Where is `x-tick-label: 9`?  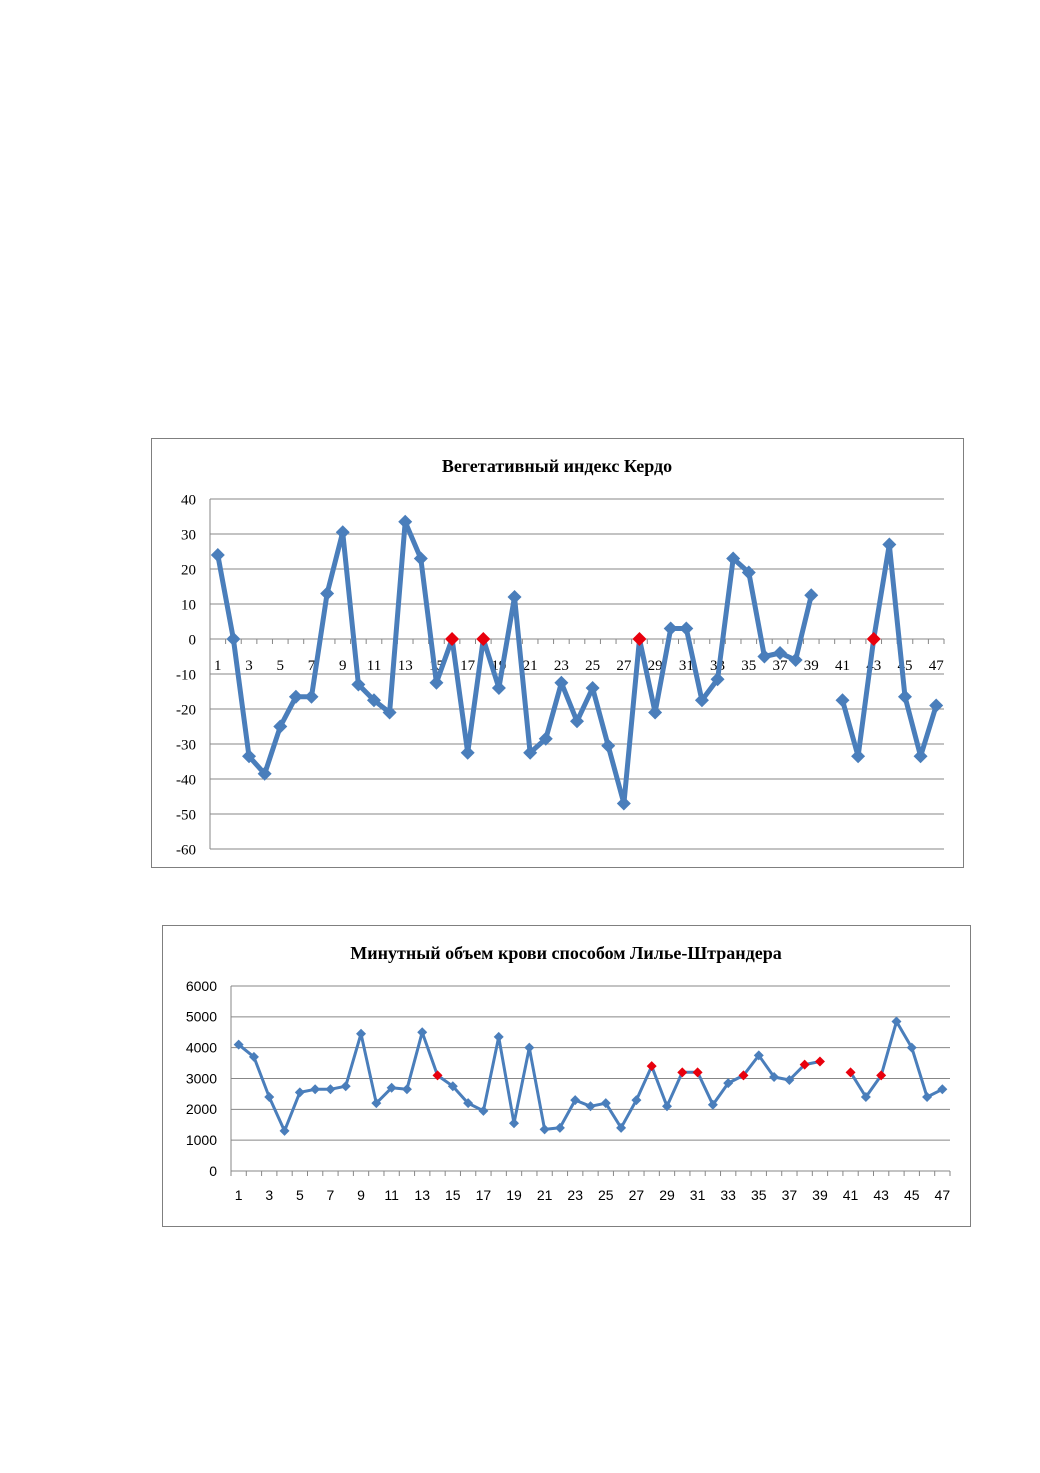
x-tick-label: 9 is located at coordinates (343, 666).